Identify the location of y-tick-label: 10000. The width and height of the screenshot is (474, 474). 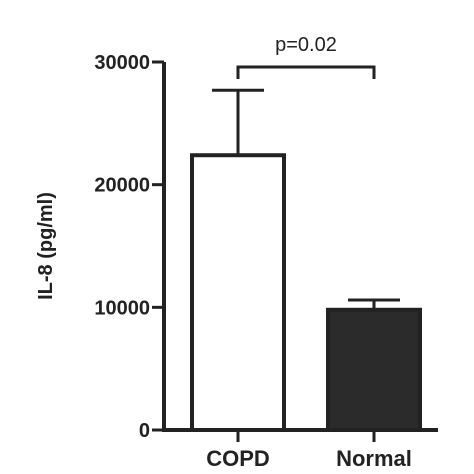
(122, 308).